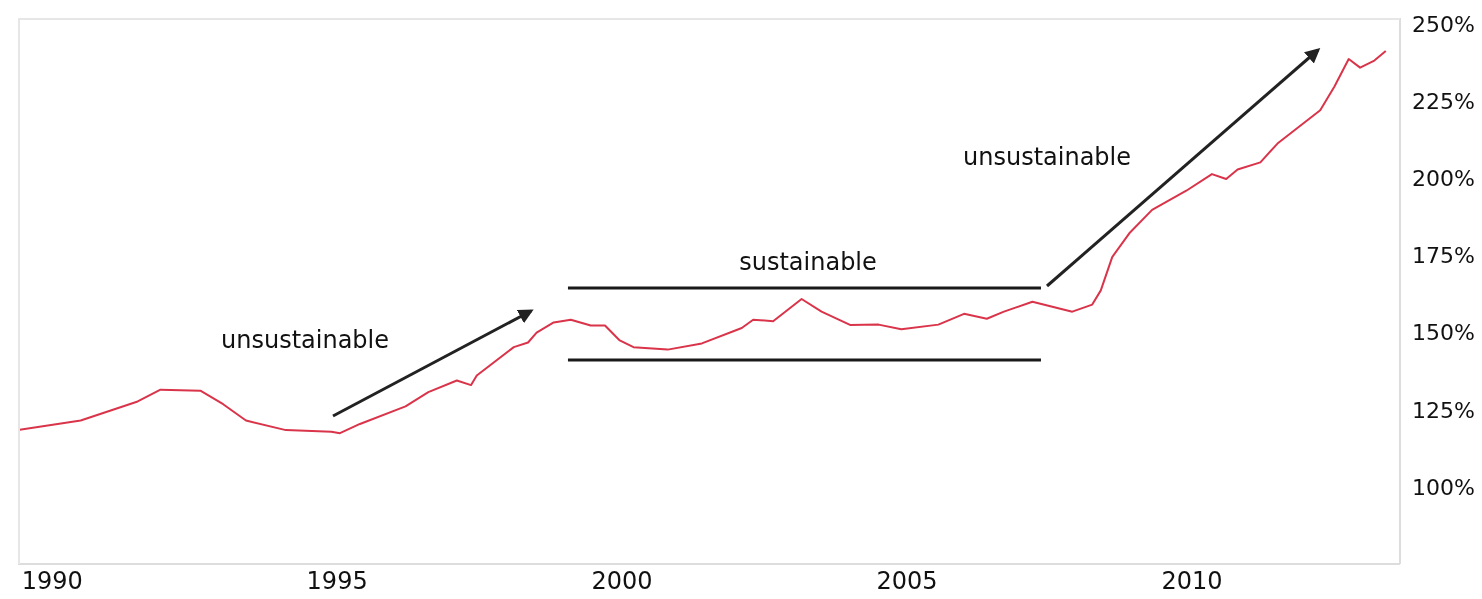 The height and width of the screenshot is (599, 1482). I want to click on y-tick-label: 250%, so click(1443, 24).